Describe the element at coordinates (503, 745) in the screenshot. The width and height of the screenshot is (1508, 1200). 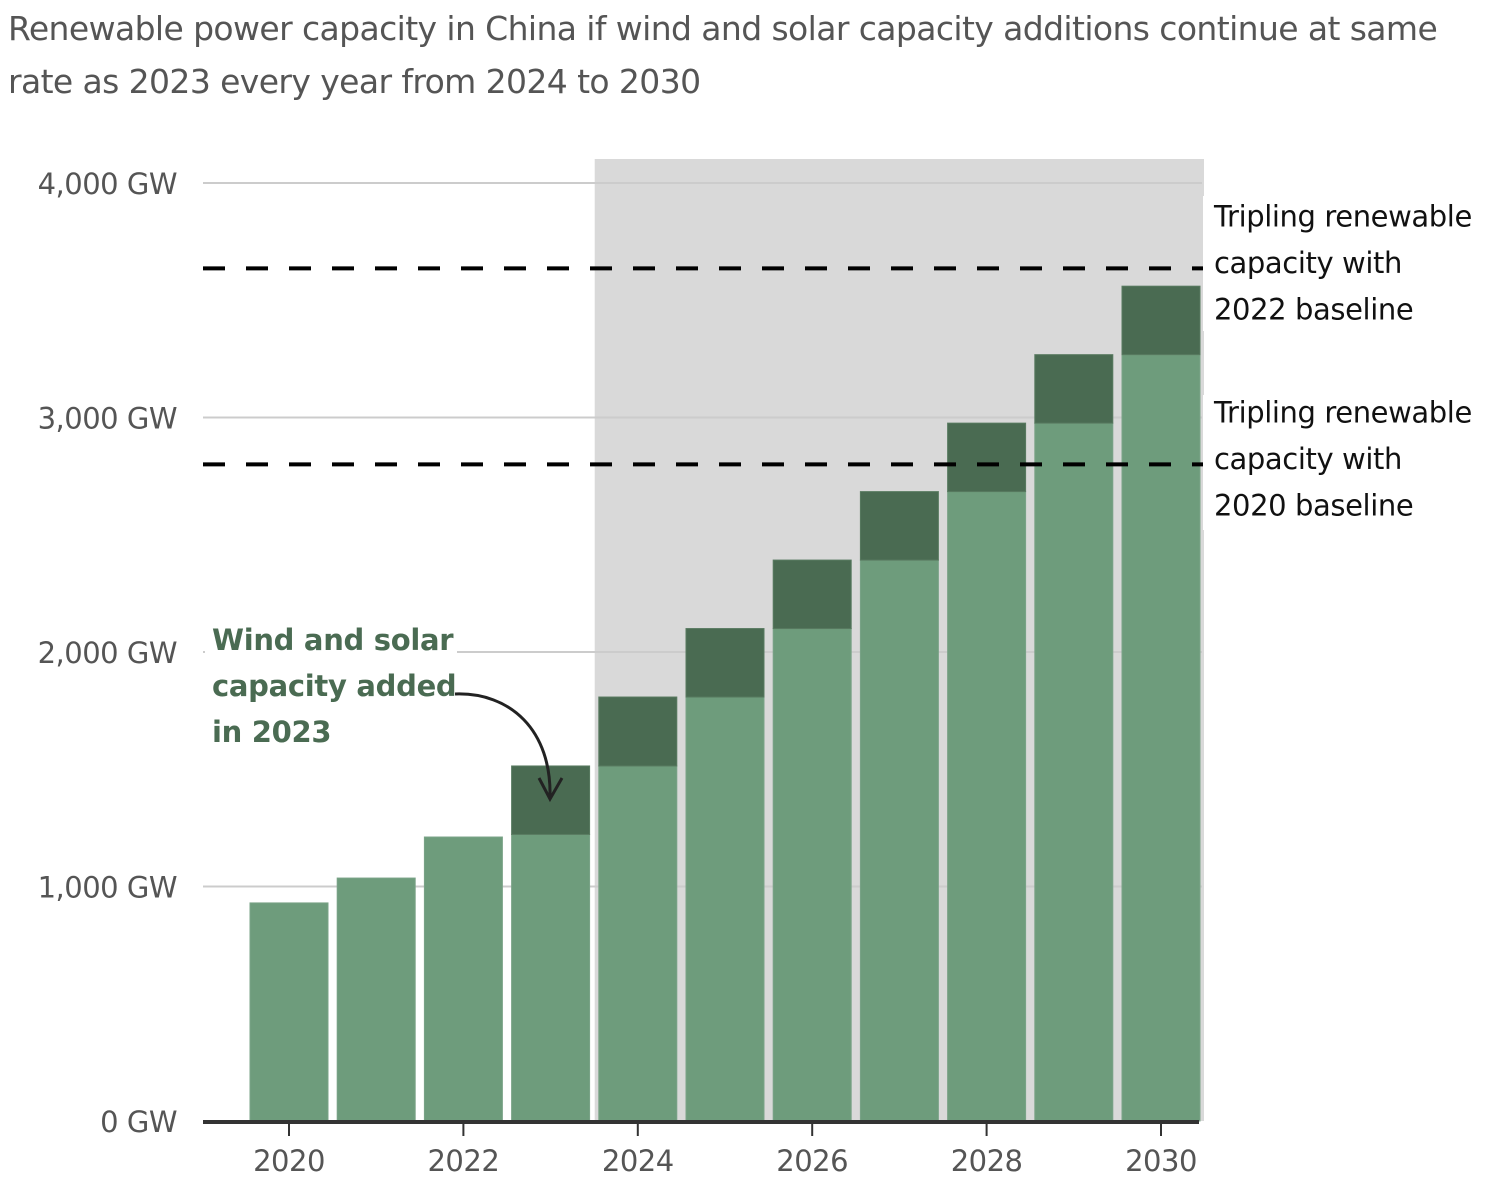
I see `annotation-arrow` at that location.